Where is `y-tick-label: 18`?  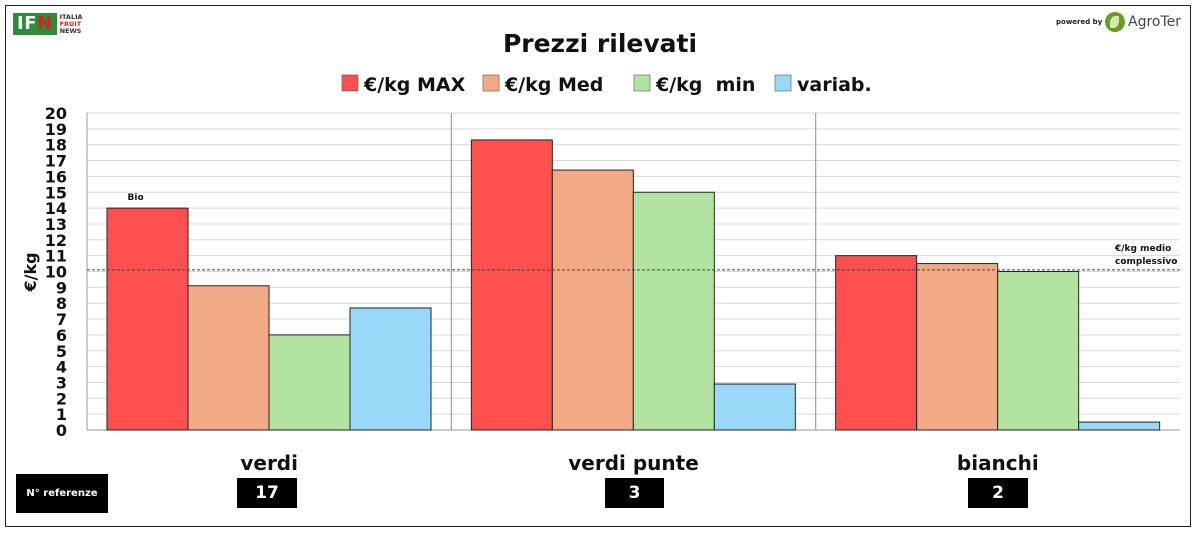
y-tick-label: 18 is located at coordinates (56, 145).